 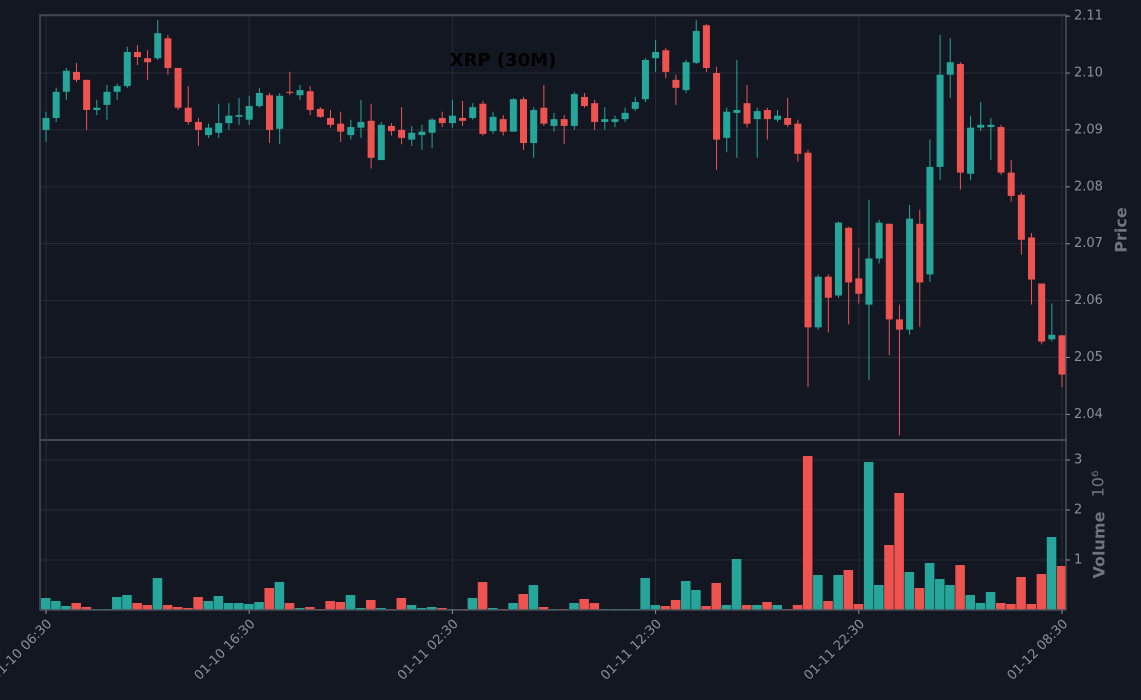 What do you see at coordinates (1098, 484) in the screenshot?
I see `volume-offset: 10⁶` at bounding box center [1098, 484].